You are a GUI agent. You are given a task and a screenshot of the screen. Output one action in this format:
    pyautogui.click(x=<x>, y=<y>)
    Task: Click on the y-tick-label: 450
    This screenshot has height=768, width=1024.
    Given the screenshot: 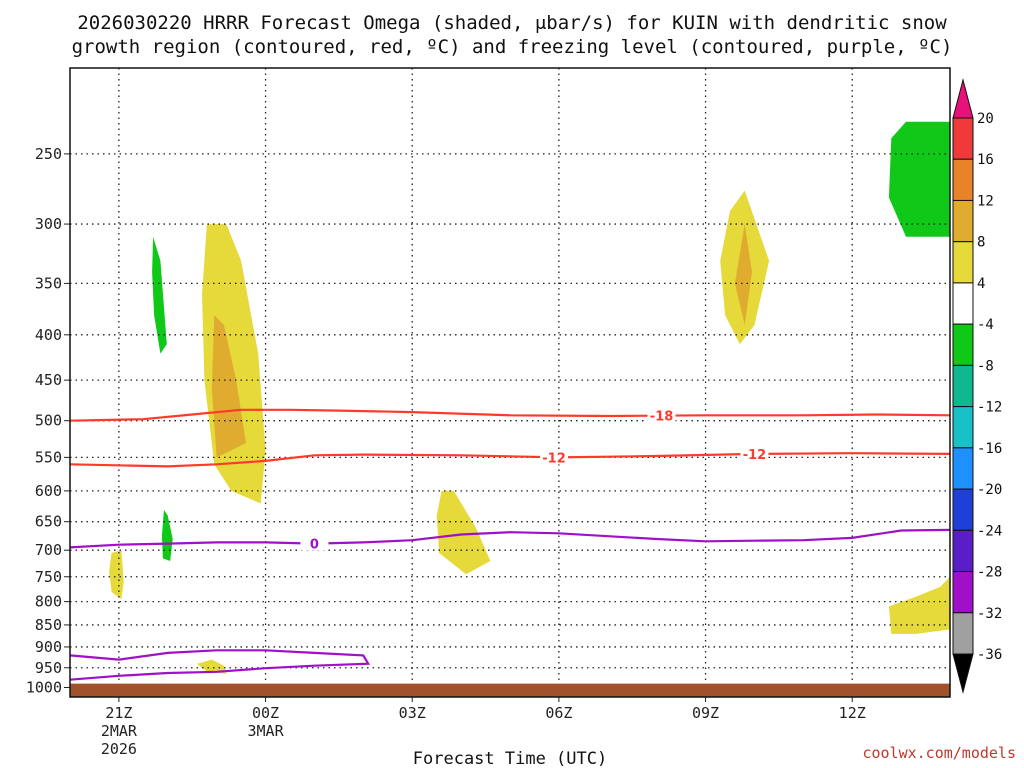 What is the action you would take?
    pyautogui.click(x=48, y=380)
    